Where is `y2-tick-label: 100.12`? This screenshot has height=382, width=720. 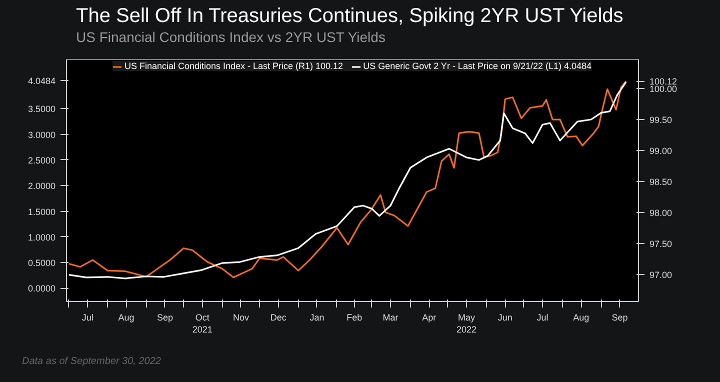 y2-tick-label: 100.12 is located at coordinates (664, 81).